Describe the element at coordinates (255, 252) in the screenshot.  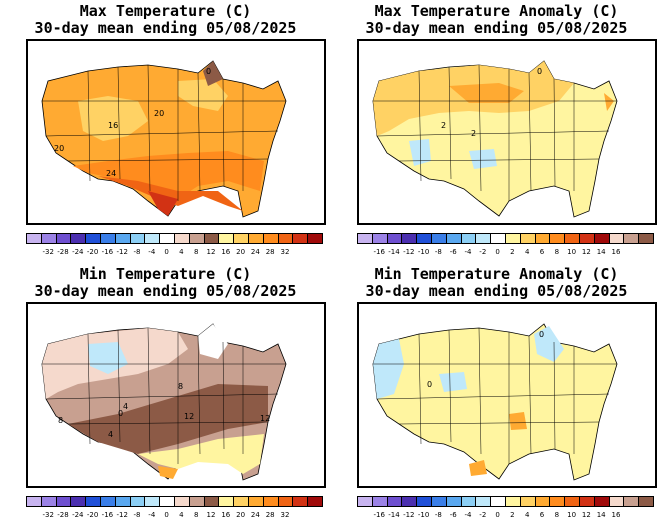
I see `legend-tick-label: 24` at that location.